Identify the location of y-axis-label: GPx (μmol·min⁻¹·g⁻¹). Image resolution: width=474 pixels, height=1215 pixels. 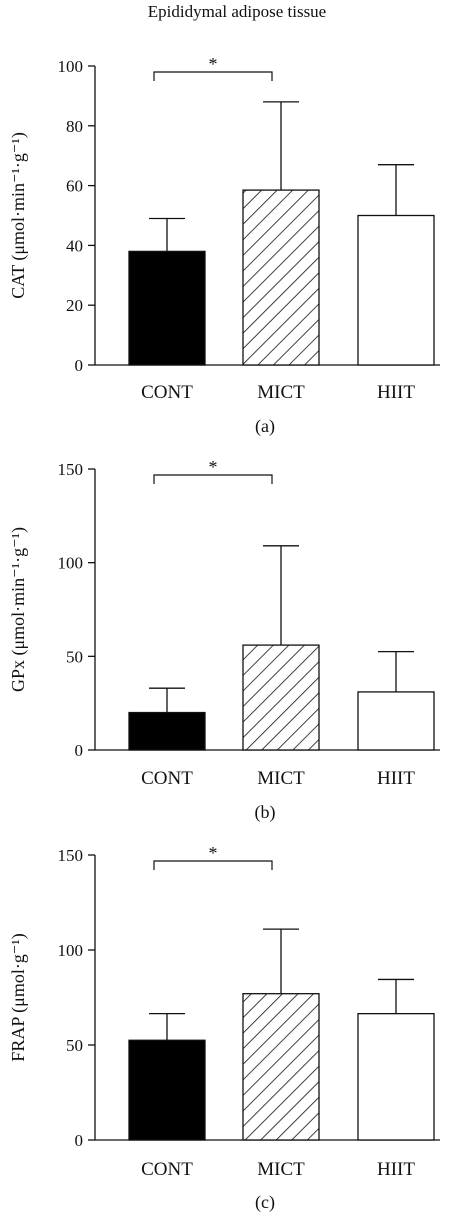
(18, 609).